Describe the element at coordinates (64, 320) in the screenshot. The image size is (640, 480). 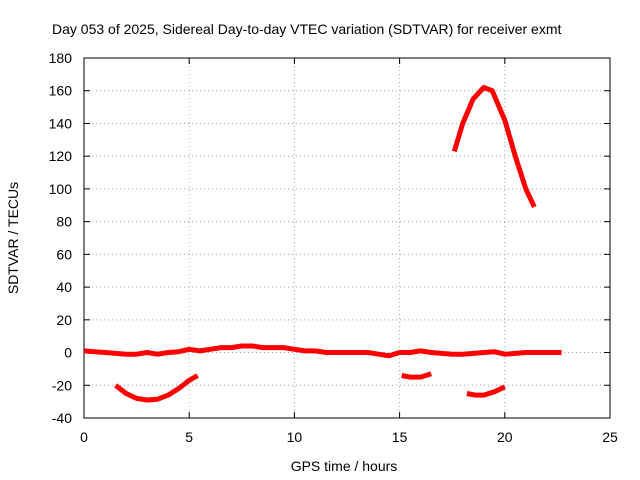
I see `y-tick-label: 20` at that location.